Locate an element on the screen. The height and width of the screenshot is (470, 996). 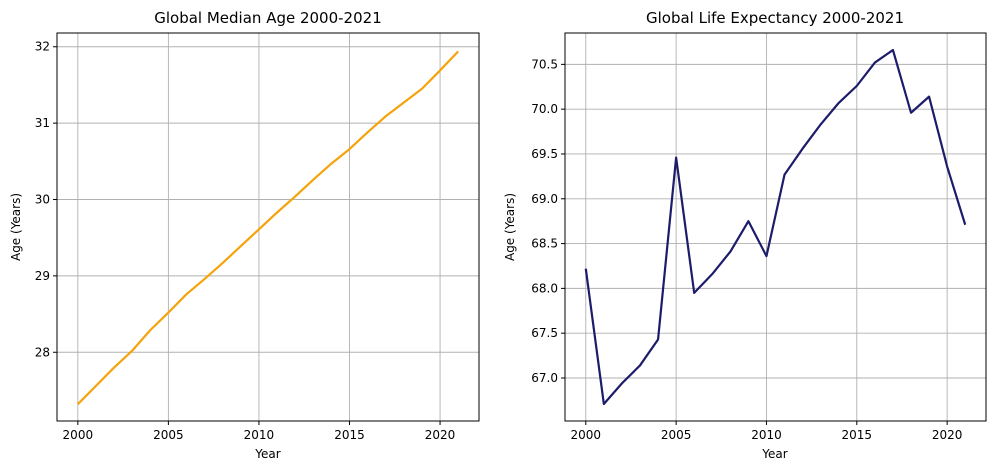
y-tick-label: 68.0 is located at coordinates (544, 288).